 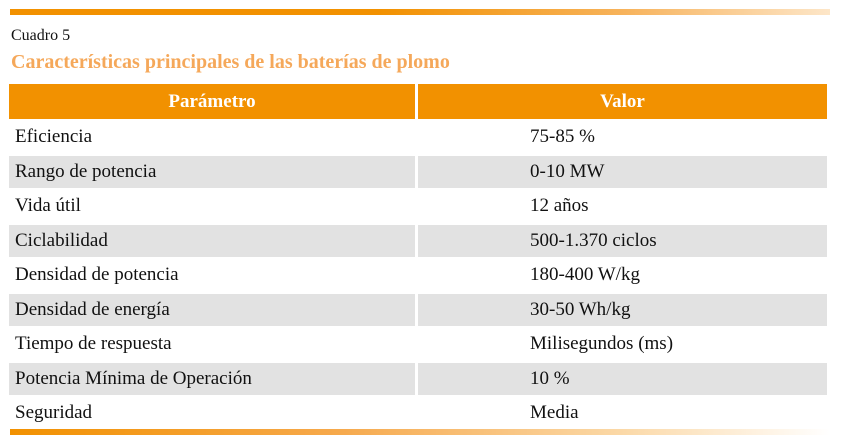 I want to click on value-cell: 30-50 Wh/kg, so click(x=621, y=309).